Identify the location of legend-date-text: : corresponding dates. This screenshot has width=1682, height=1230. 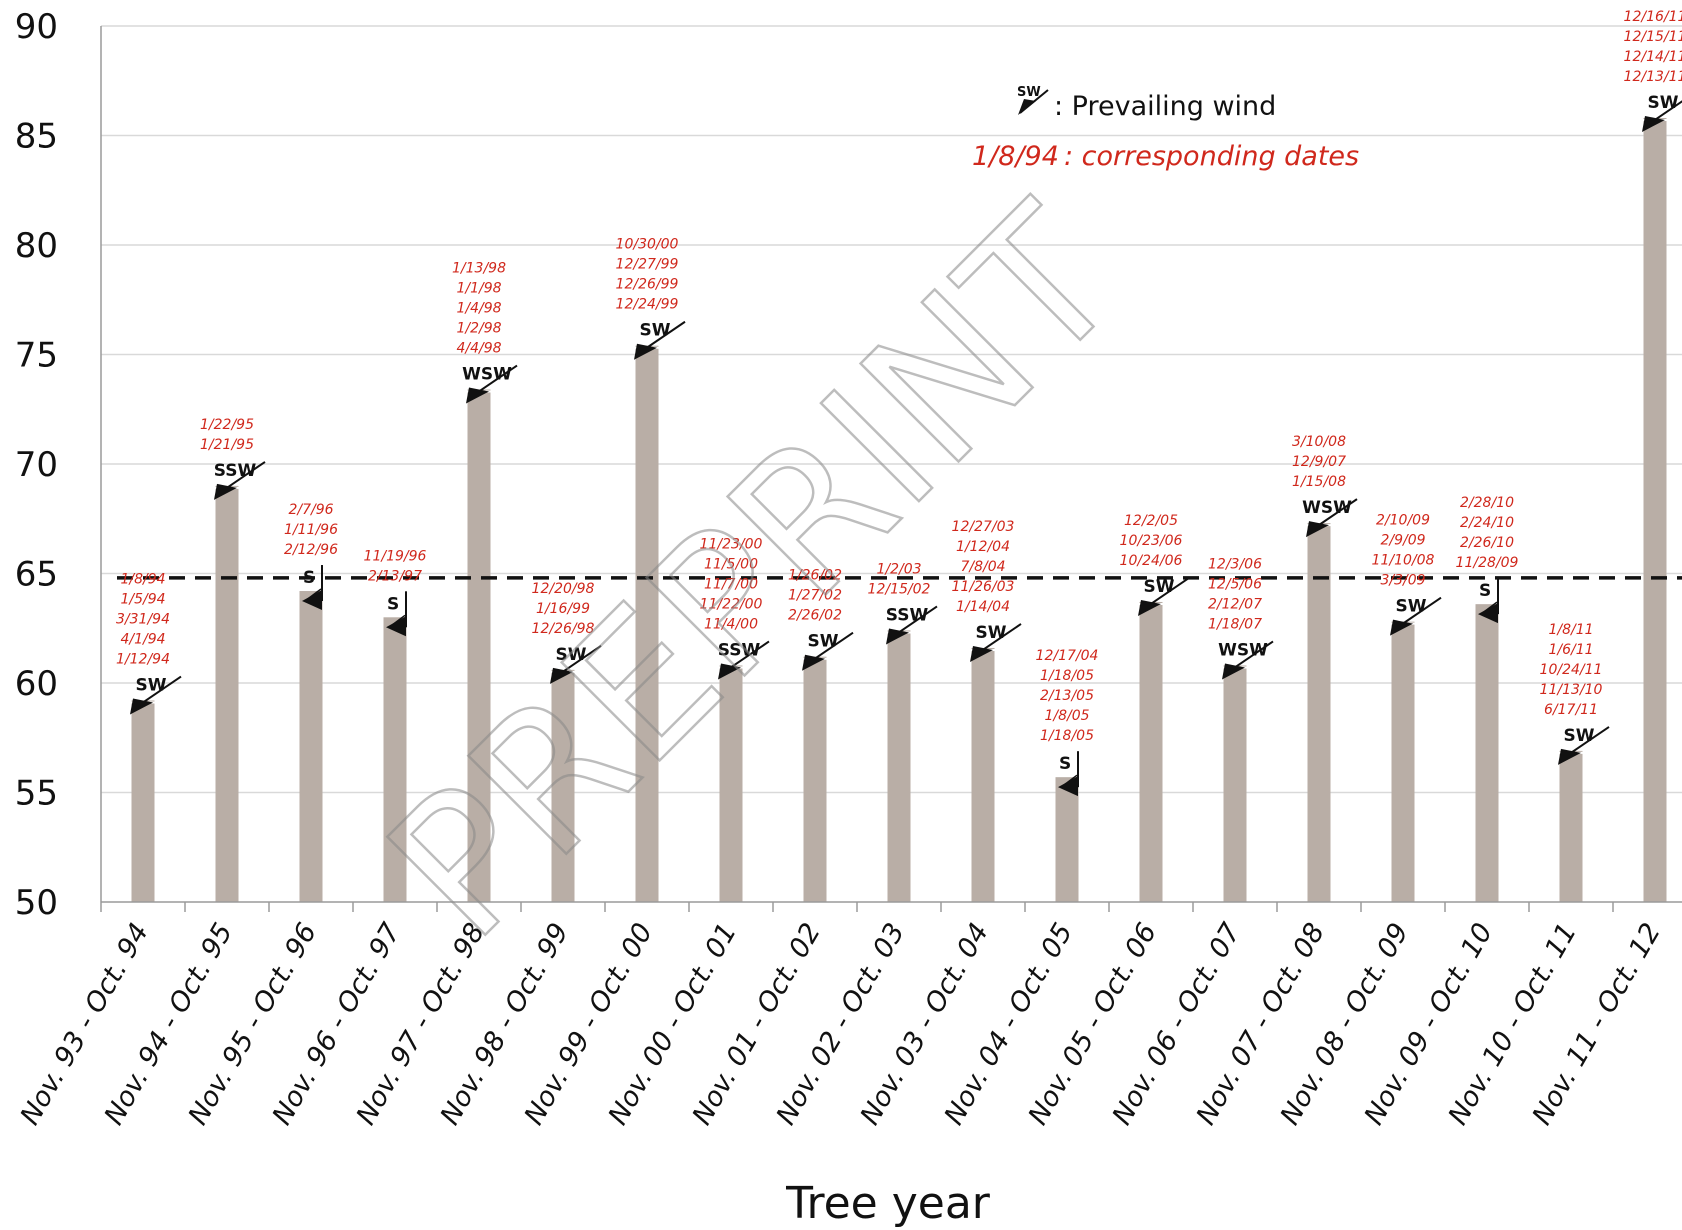
(1211, 156).